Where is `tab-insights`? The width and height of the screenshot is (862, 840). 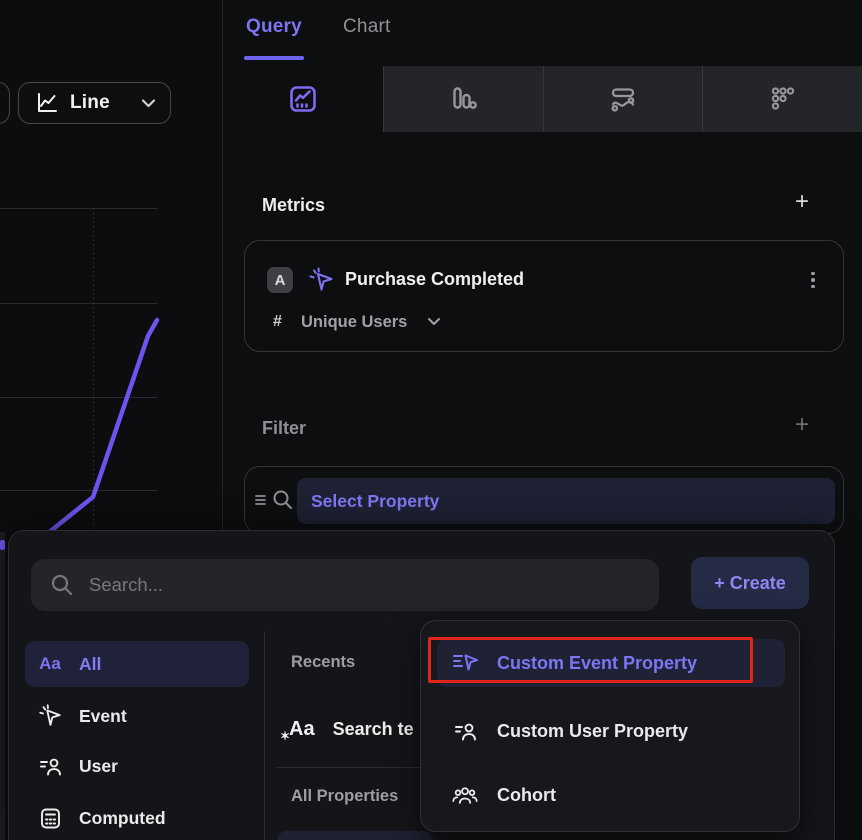
tab-insights is located at coordinates (303, 99).